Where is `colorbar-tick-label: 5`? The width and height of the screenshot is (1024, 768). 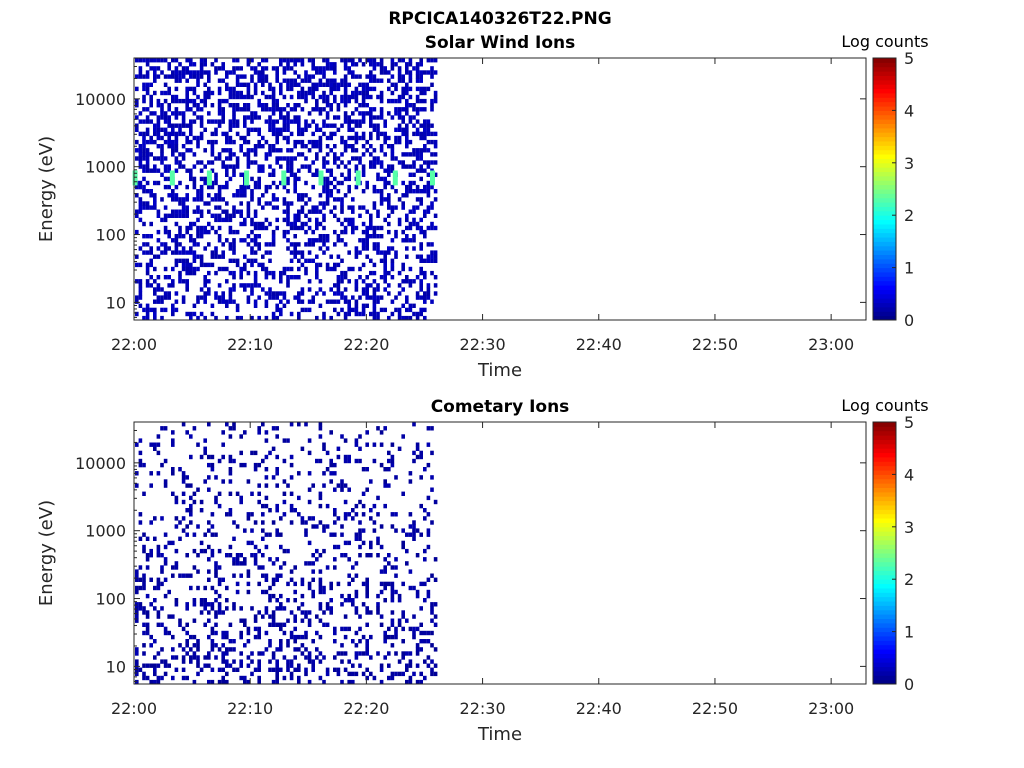
colorbar-tick-label: 5 is located at coordinates (909, 422).